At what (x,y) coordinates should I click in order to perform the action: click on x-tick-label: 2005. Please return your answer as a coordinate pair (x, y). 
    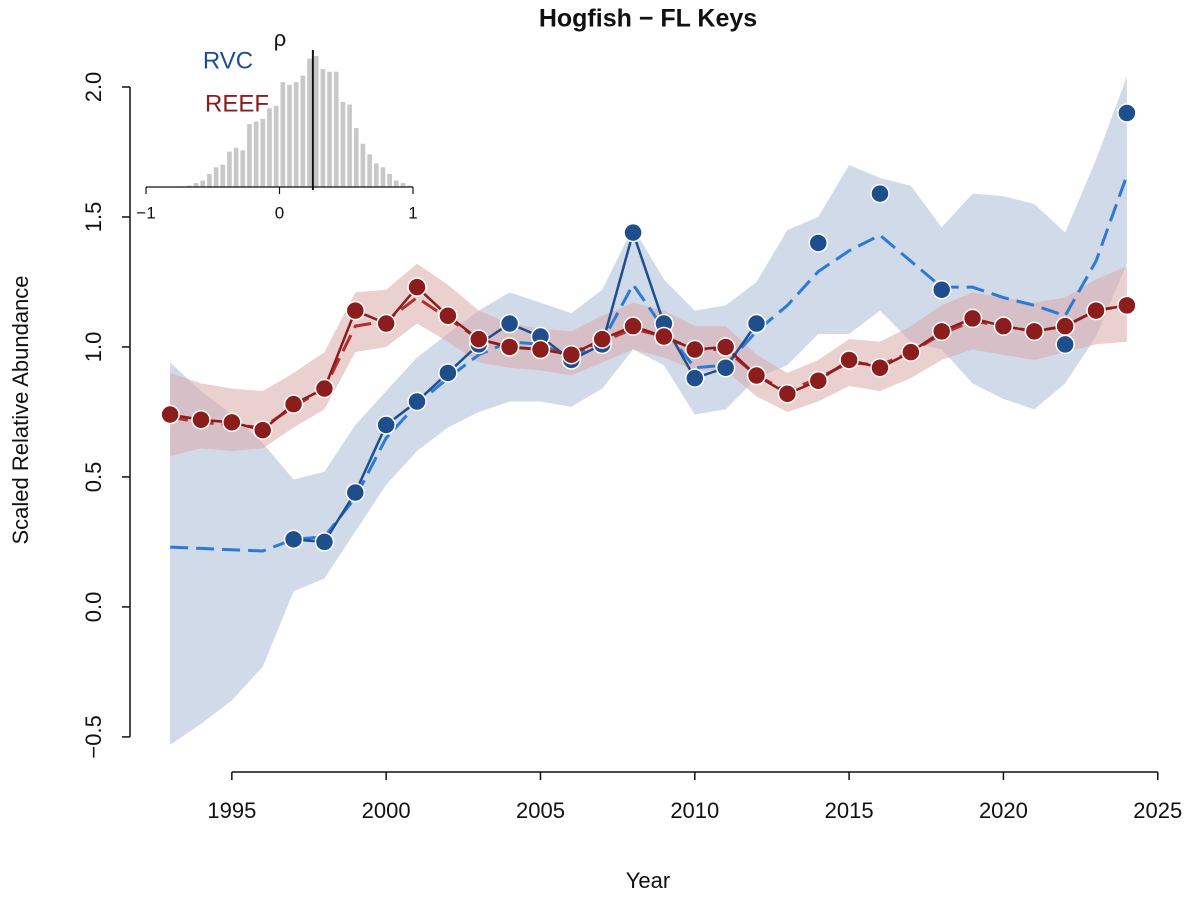
    Looking at the image, I should click on (540, 810).